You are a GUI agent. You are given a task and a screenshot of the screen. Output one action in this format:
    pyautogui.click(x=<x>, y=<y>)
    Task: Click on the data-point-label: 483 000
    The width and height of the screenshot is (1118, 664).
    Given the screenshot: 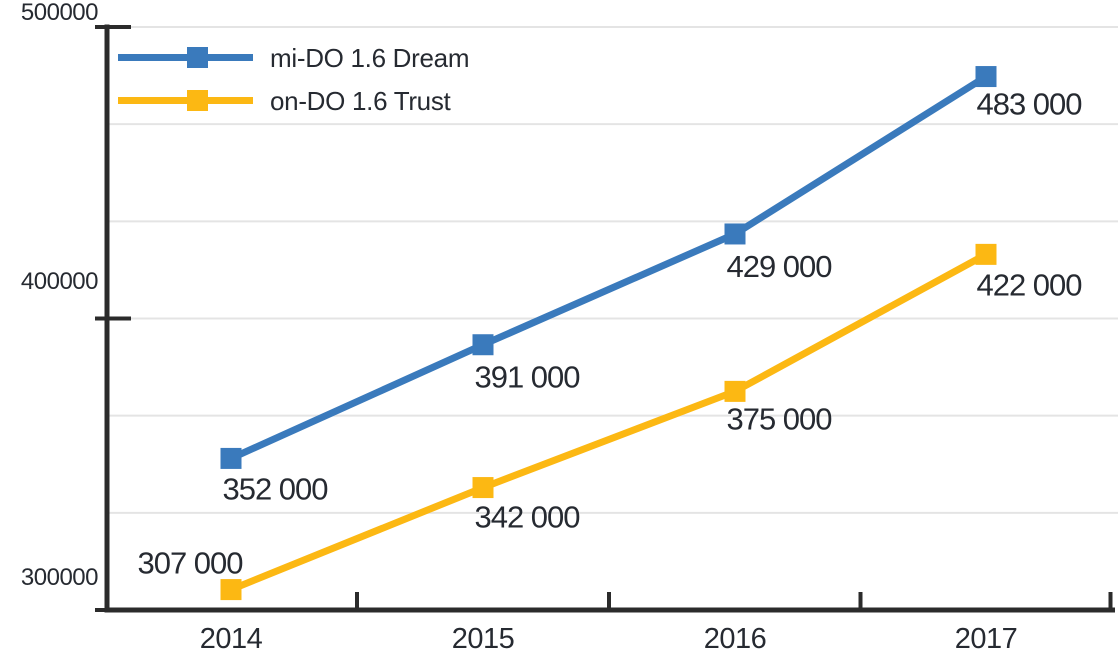 What is the action you would take?
    pyautogui.click(x=1029, y=104)
    